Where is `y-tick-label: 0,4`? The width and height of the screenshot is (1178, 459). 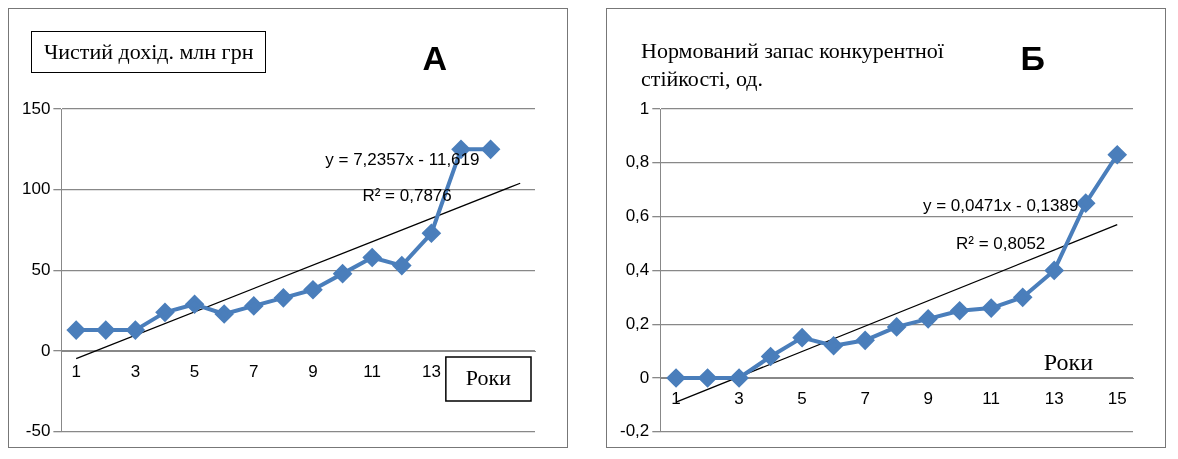
y-tick-label: 0,4 is located at coordinates (637, 270).